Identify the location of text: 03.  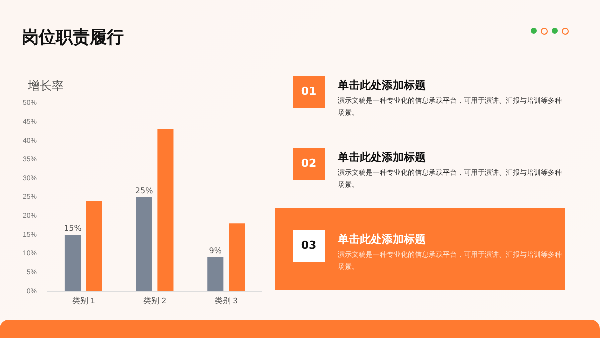
(309, 246).